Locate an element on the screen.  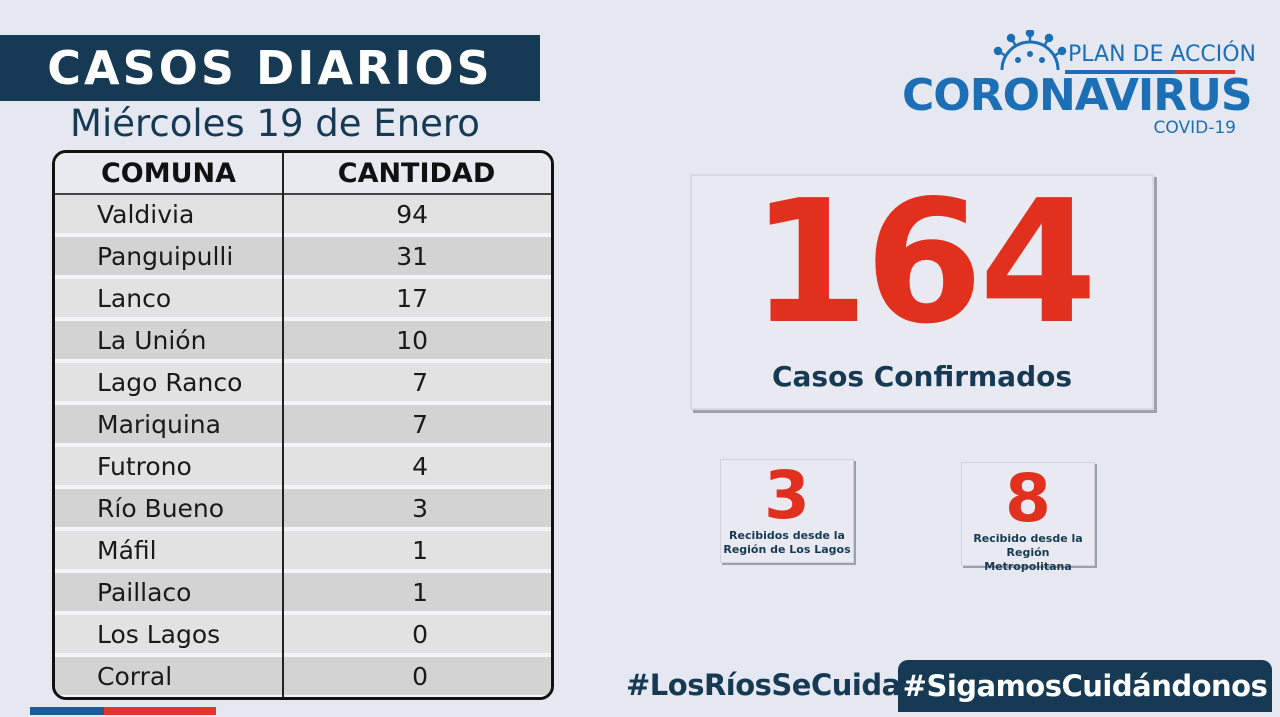
date-subtitle: Miércoles 19 de Enero is located at coordinates (275, 123).